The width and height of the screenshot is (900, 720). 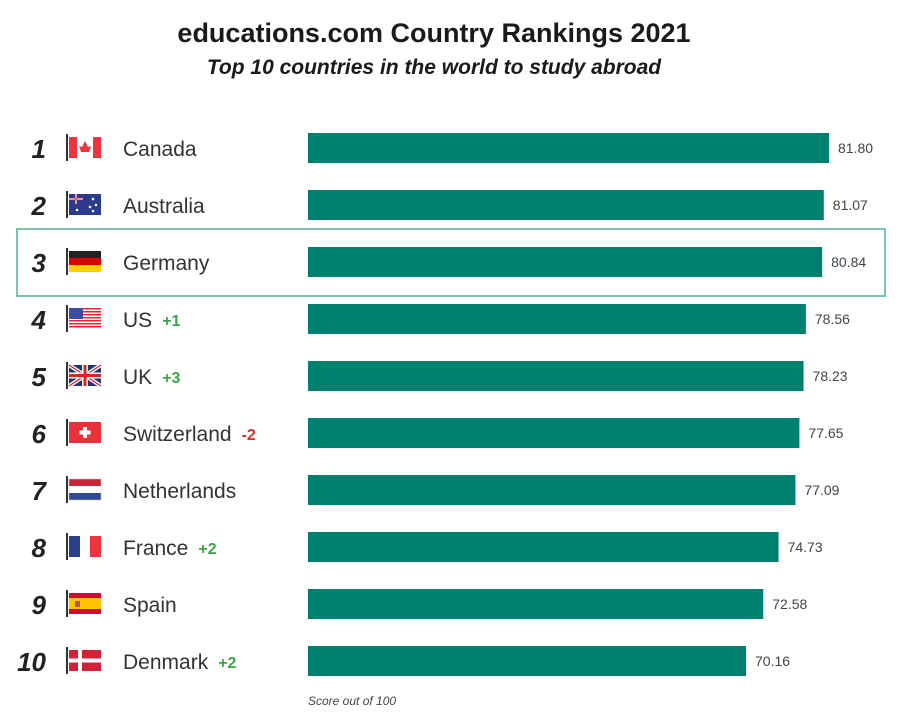 I want to click on us-flag, so click(x=85, y=318).